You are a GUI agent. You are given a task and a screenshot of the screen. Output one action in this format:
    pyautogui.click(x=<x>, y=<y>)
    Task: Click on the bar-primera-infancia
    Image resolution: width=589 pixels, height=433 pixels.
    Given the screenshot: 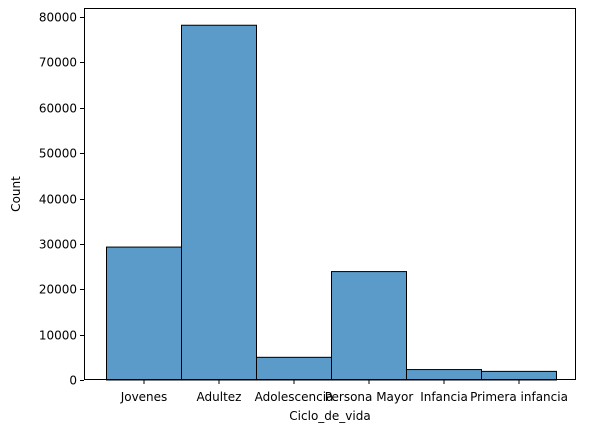 What is the action you would take?
    pyautogui.click(x=519, y=375)
    